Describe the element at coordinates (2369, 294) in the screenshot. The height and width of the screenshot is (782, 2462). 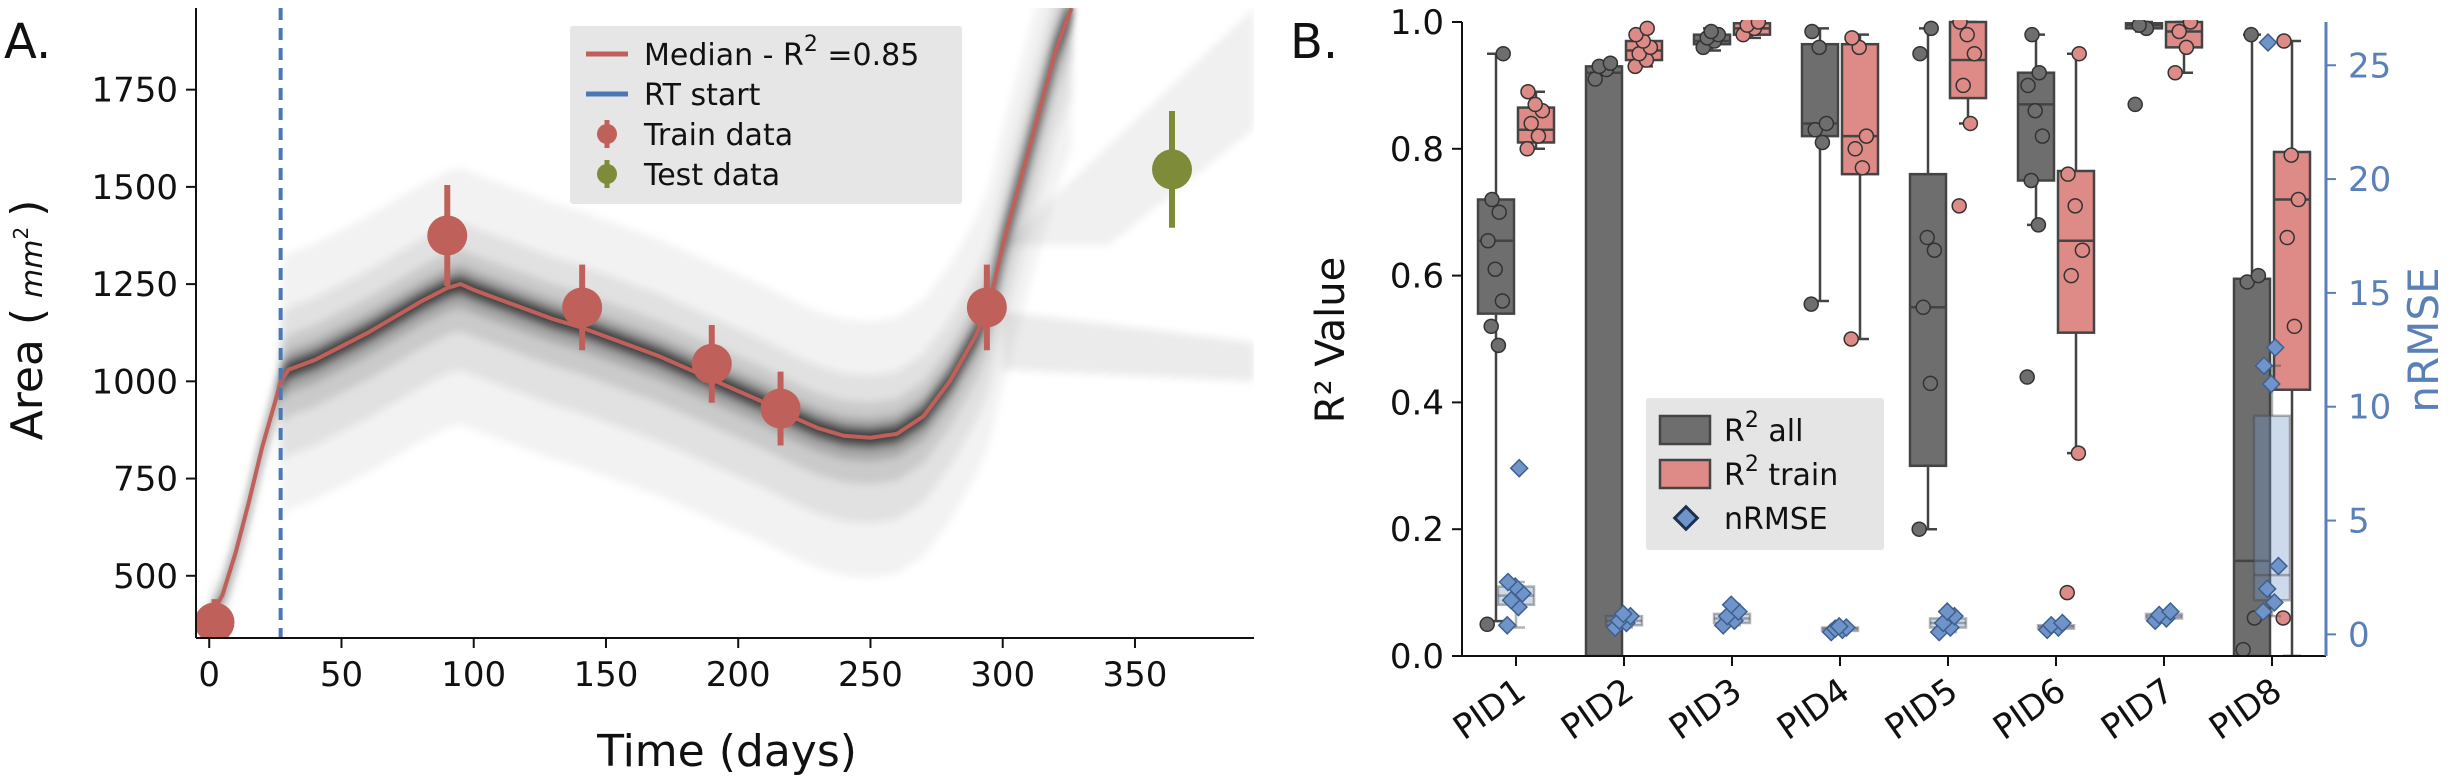
I see `y2-tick-label: 15` at that location.